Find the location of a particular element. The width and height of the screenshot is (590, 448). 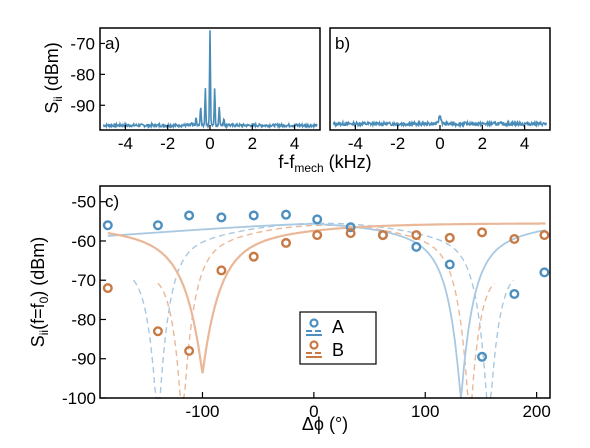

panel-b-xtick-label: 0 is located at coordinates (439, 143).